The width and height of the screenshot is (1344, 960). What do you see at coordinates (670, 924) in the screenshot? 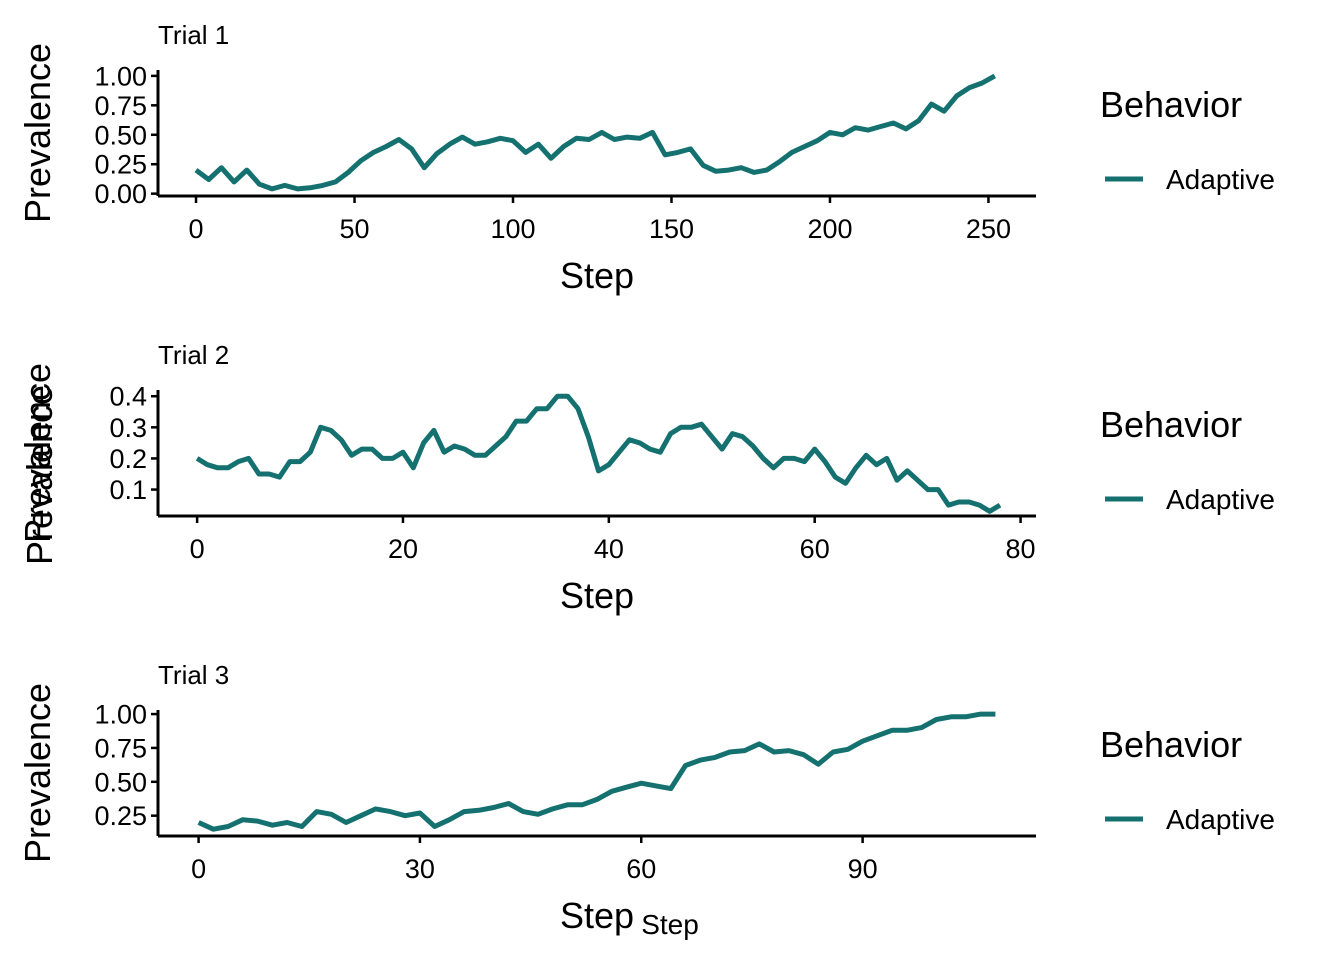
I see `stray-x-axis-title: Step` at bounding box center [670, 924].